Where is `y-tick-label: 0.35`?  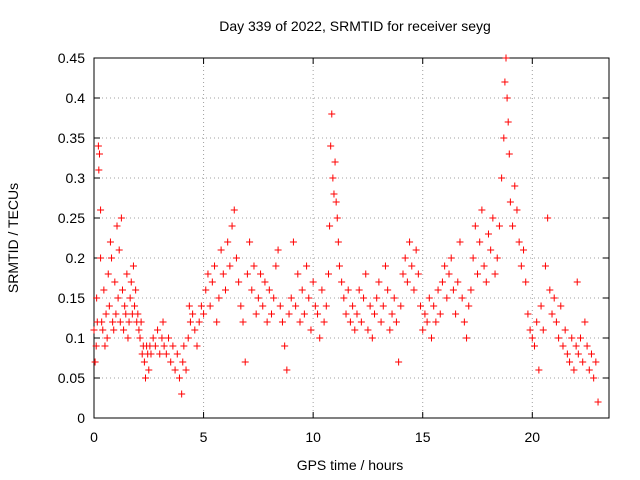 y-tick-label: 0.35 is located at coordinates (71, 138).